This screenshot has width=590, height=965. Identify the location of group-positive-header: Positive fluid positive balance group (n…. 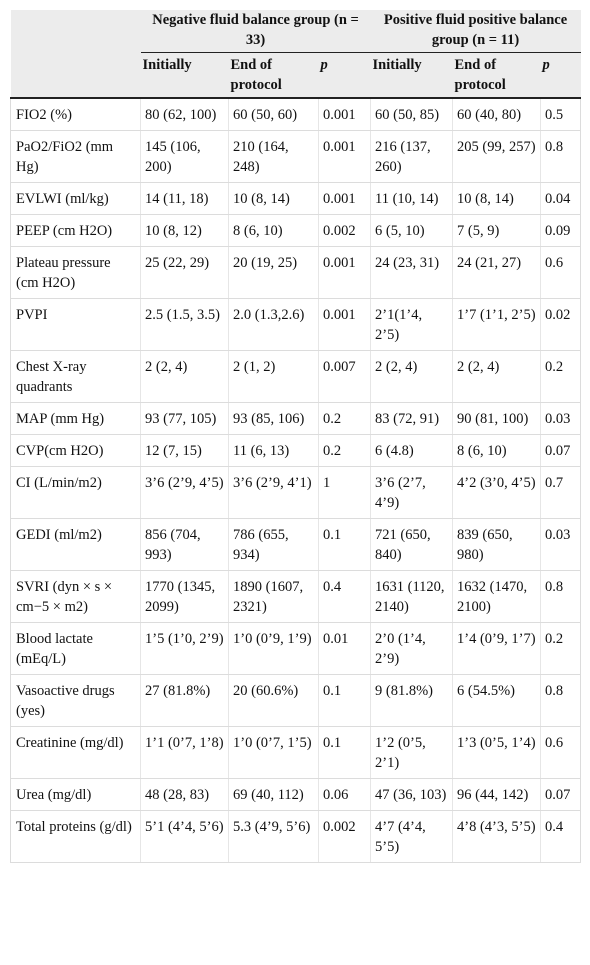
(475, 31).